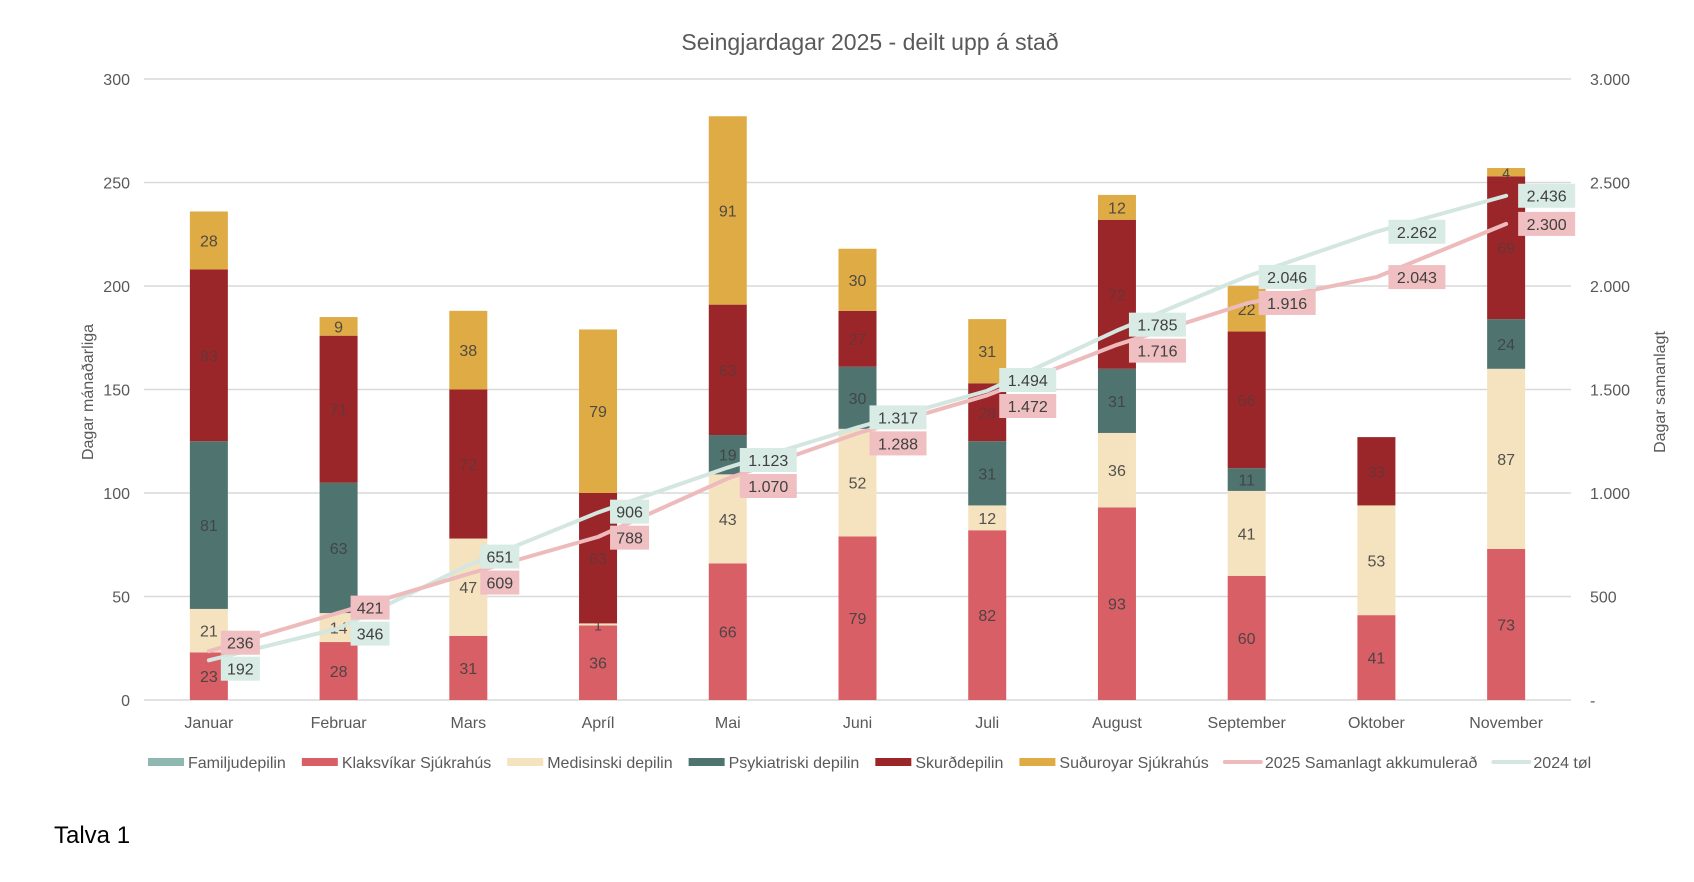 The image size is (1694, 882). What do you see at coordinates (959, 763) in the screenshot?
I see `legend-label: Skurðdepilin` at bounding box center [959, 763].